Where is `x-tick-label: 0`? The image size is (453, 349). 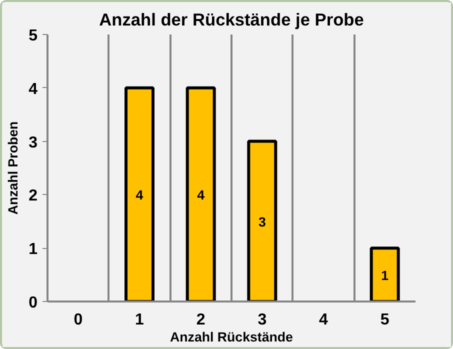
x-tick-label: 0 is located at coordinates (78, 320).